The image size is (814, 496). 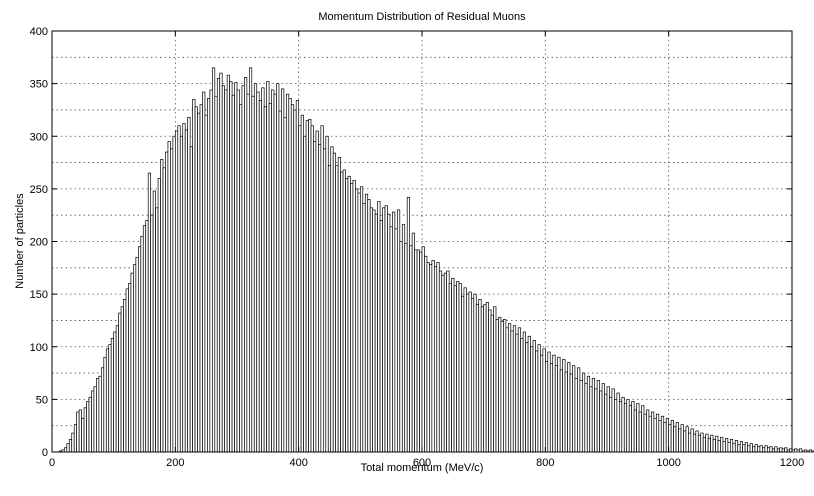 I want to click on y-tick-label: 50, so click(x=42, y=400).